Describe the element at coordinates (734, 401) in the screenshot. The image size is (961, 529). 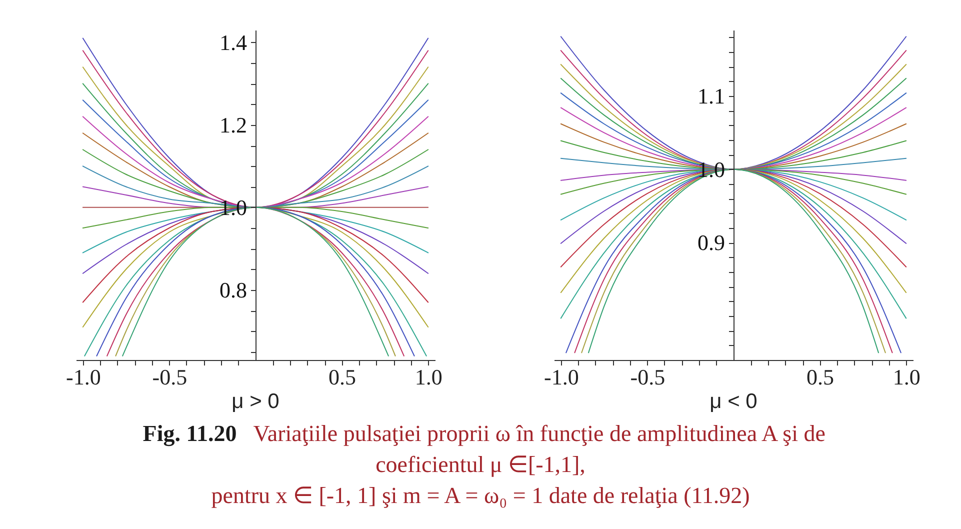
I see `text: μ < 0` at that location.